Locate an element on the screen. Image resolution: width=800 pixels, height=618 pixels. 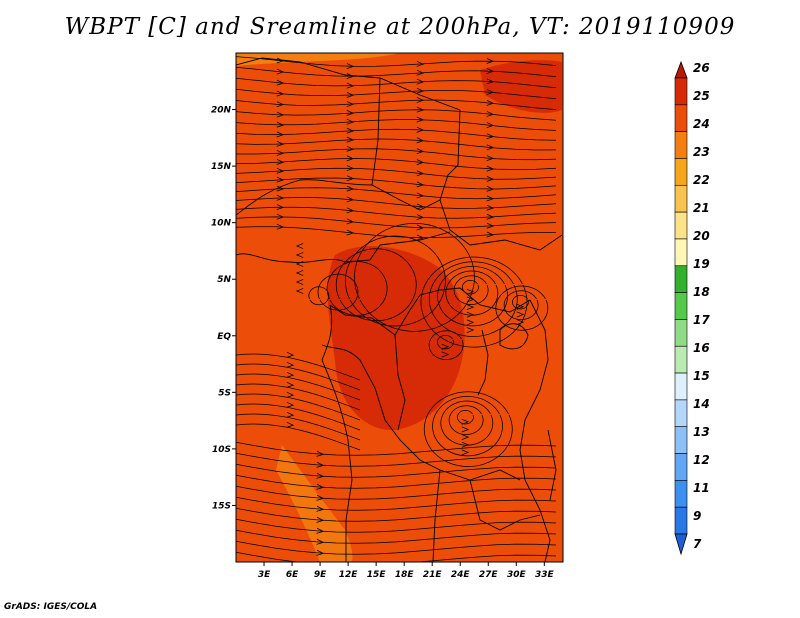
x-tick-label: 24E is located at coordinates (461, 575).